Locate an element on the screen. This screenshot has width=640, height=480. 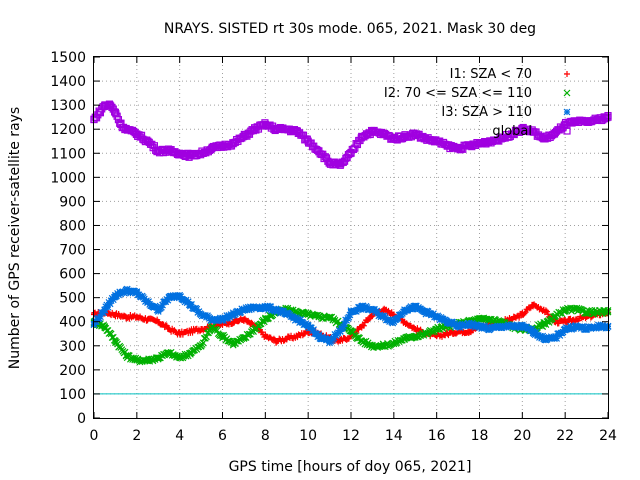
legend-label: I1: SZA < 70 is located at coordinates (491, 74).